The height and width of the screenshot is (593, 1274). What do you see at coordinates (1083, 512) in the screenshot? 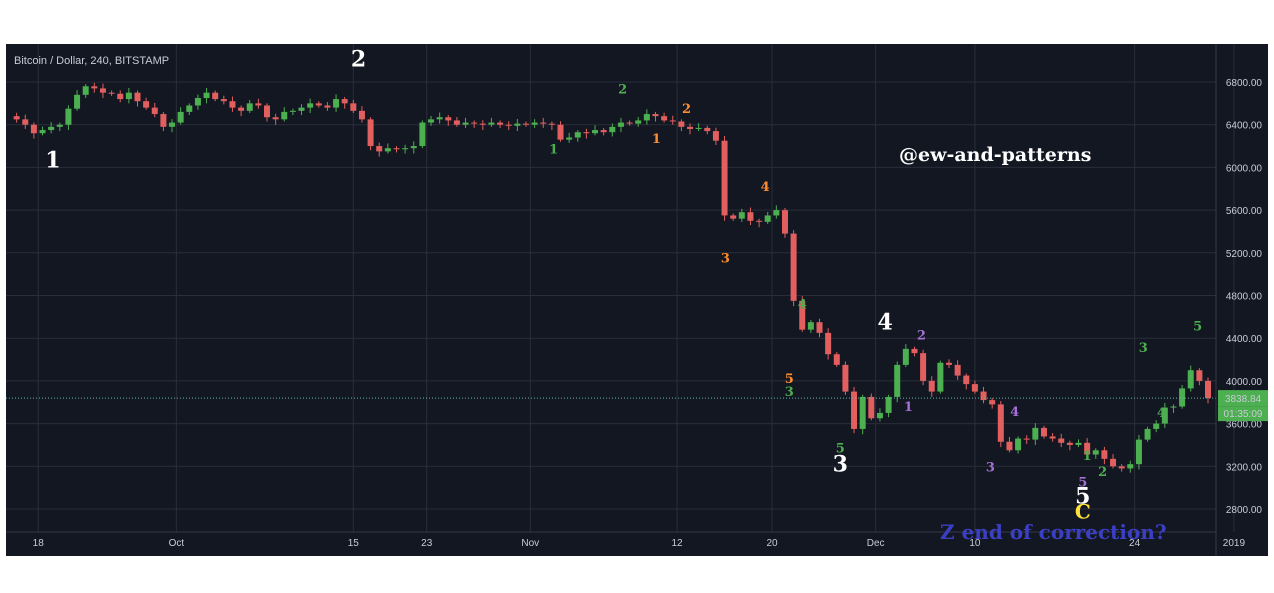
I see `wave-label: C` at bounding box center [1083, 512].